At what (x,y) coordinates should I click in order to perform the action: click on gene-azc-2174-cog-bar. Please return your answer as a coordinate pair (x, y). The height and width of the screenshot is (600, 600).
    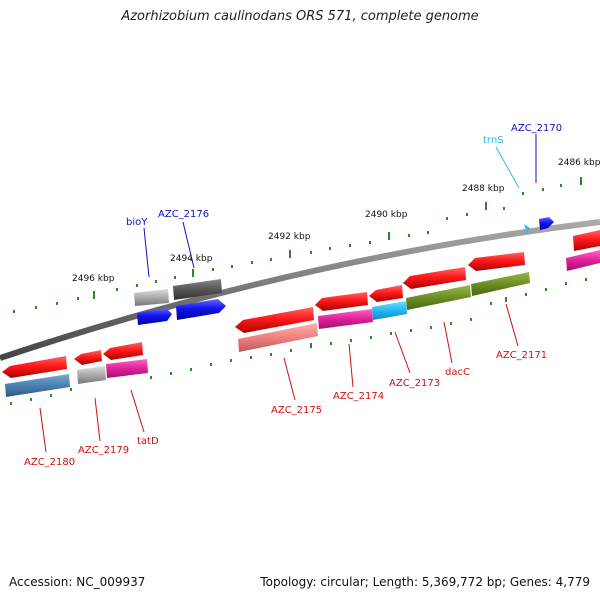
    Looking at the image, I should click on (345, 319).